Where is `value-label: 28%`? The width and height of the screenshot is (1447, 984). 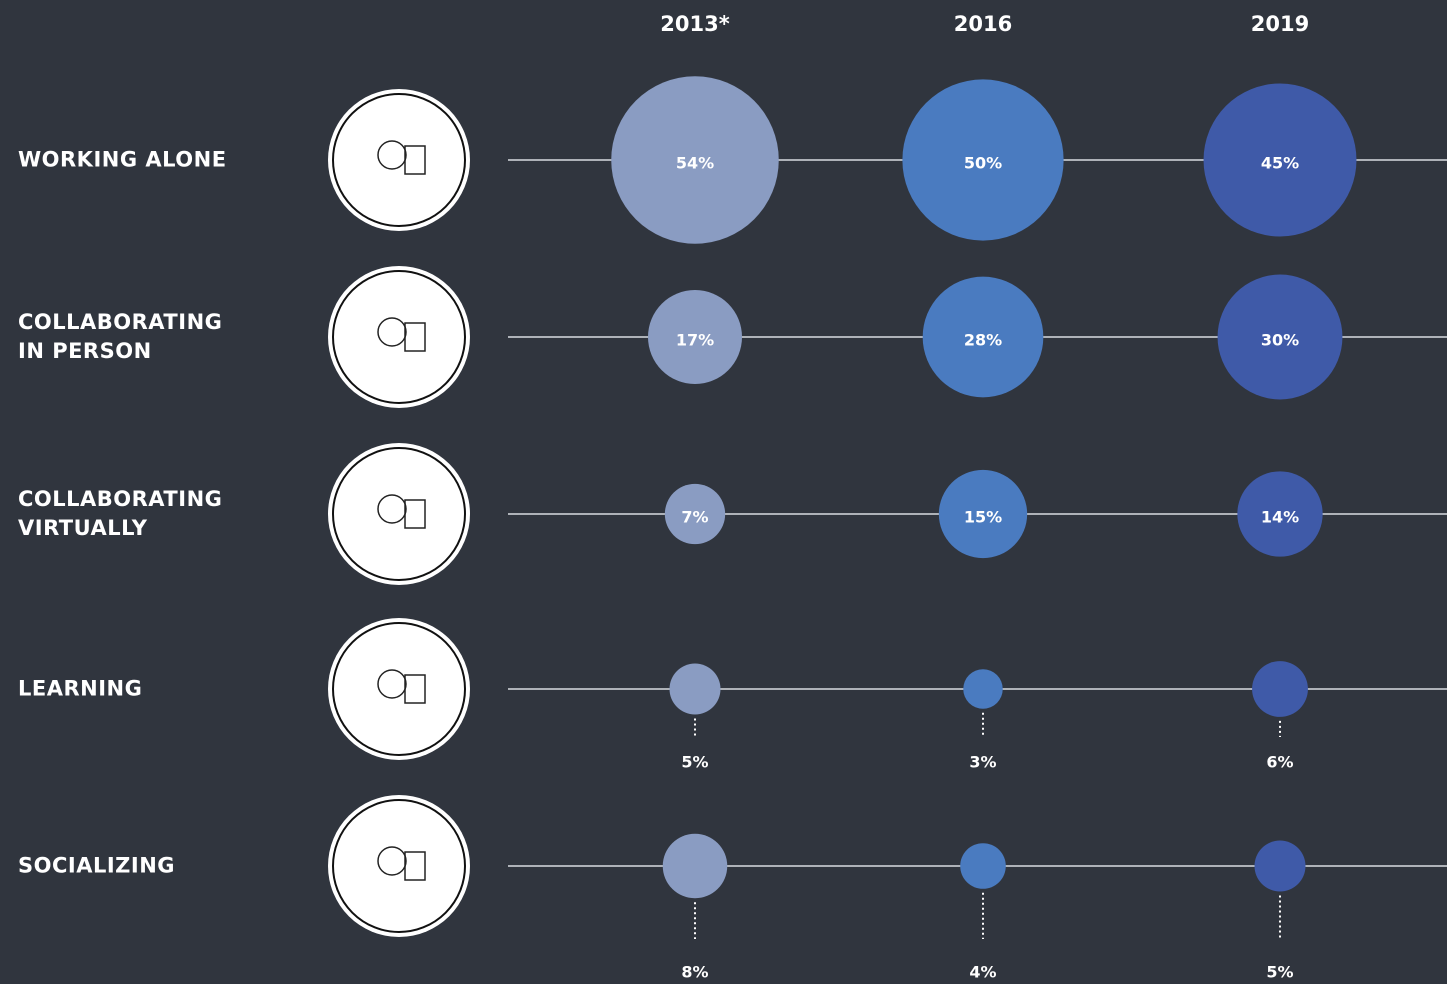
value-label: 28% is located at coordinates (983, 340).